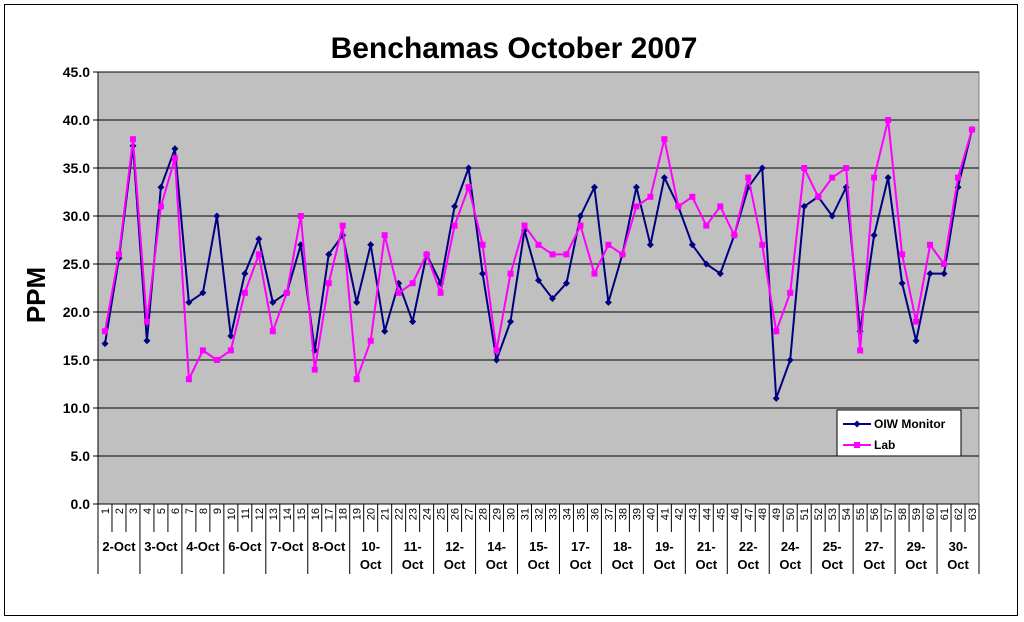  I want to click on x-group-label: 3-Oct, so click(161, 546).